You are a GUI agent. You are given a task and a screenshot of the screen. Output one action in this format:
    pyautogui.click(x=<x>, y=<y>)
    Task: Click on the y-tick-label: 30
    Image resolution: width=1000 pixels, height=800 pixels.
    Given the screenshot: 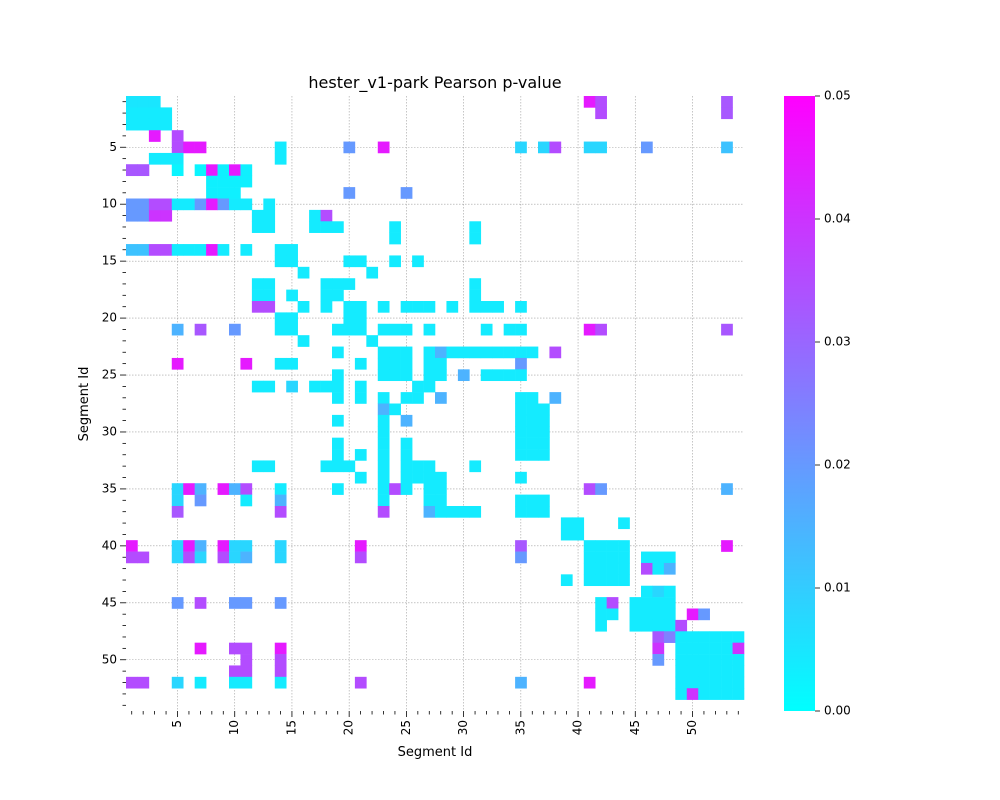 What is the action you would take?
    pyautogui.click(x=109, y=431)
    